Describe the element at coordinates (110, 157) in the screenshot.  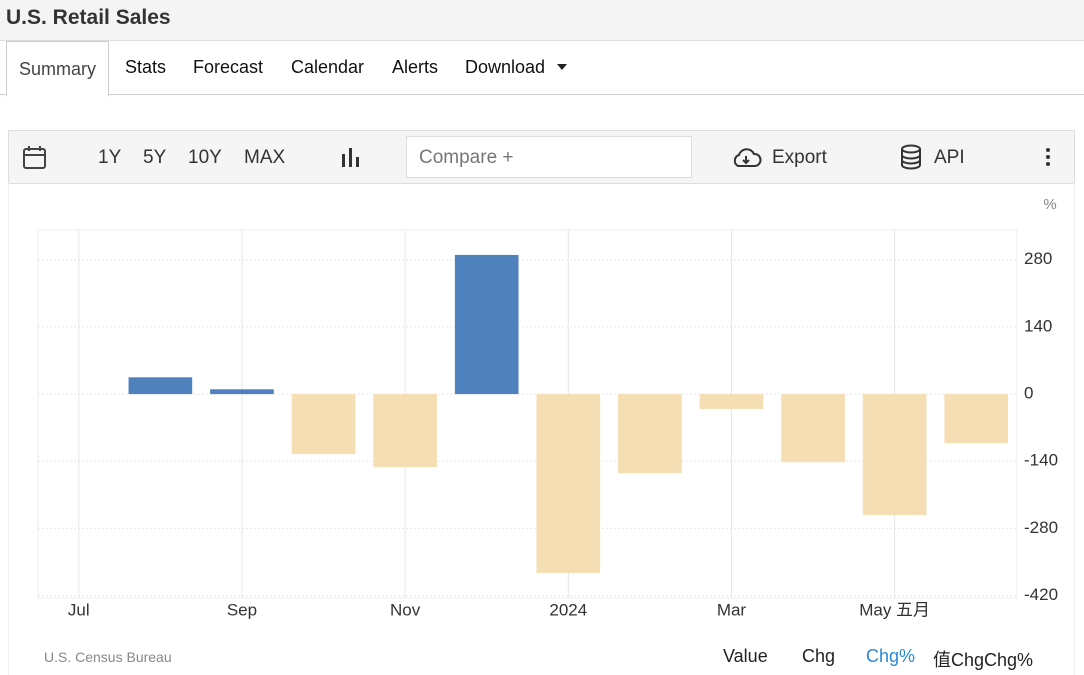
I see `range-button: 1Y` at that location.